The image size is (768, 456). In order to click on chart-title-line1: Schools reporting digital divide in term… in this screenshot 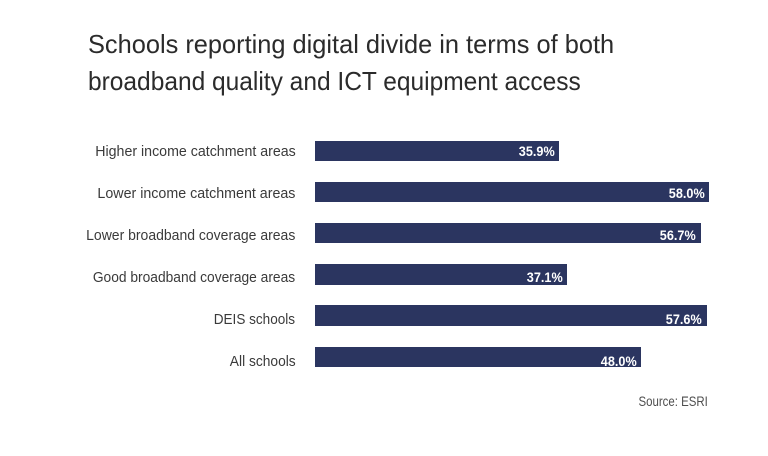, I will do `click(351, 43)`.